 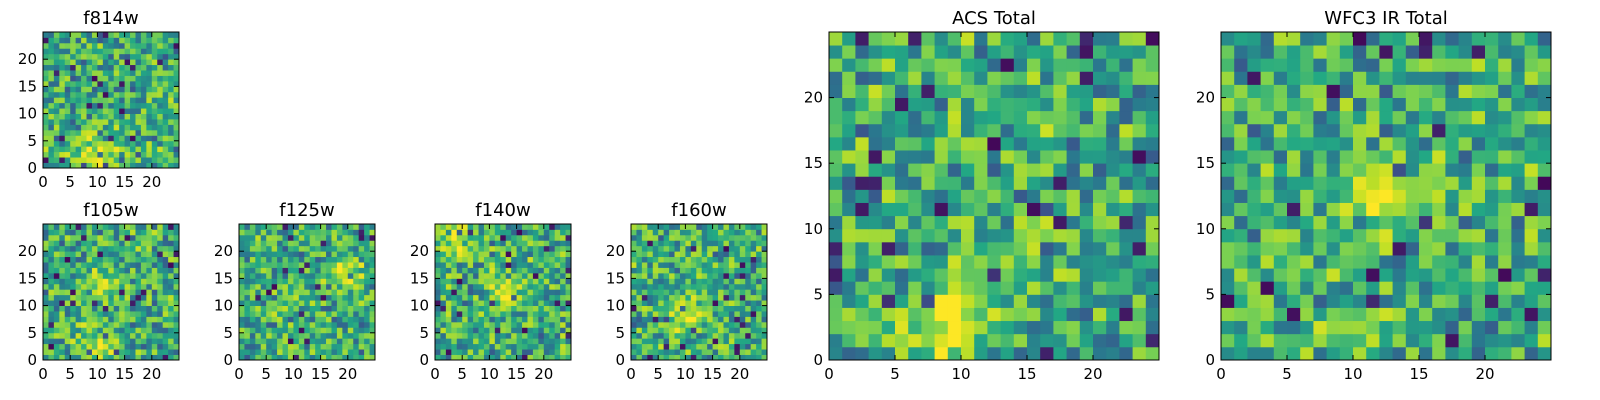 What do you see at coordinates (27, 251) in the screenshot?
I see `y-tick-label: 20` at bounding box center [27, 251].